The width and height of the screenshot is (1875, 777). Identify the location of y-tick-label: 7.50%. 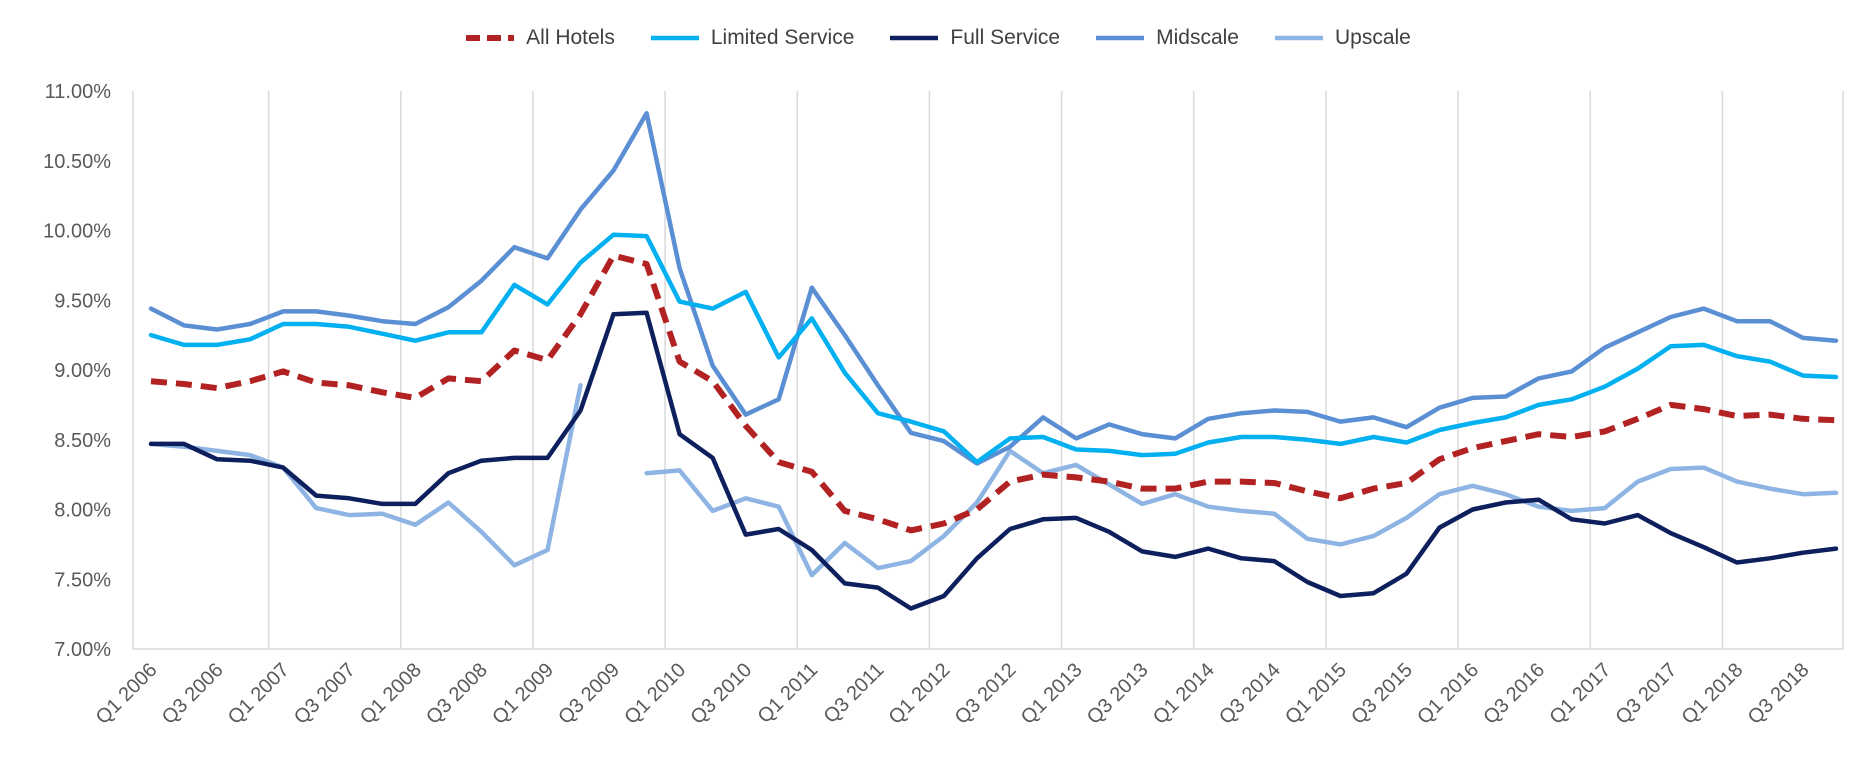
(82, 580).